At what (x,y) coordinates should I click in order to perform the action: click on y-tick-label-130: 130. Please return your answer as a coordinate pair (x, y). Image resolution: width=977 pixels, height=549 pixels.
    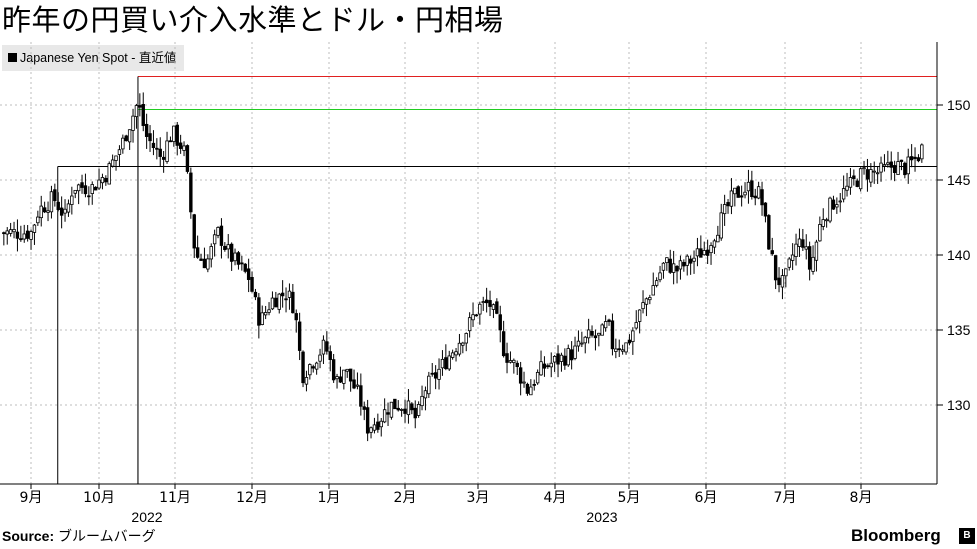
    Looking at the image, I should click on (959, 405).